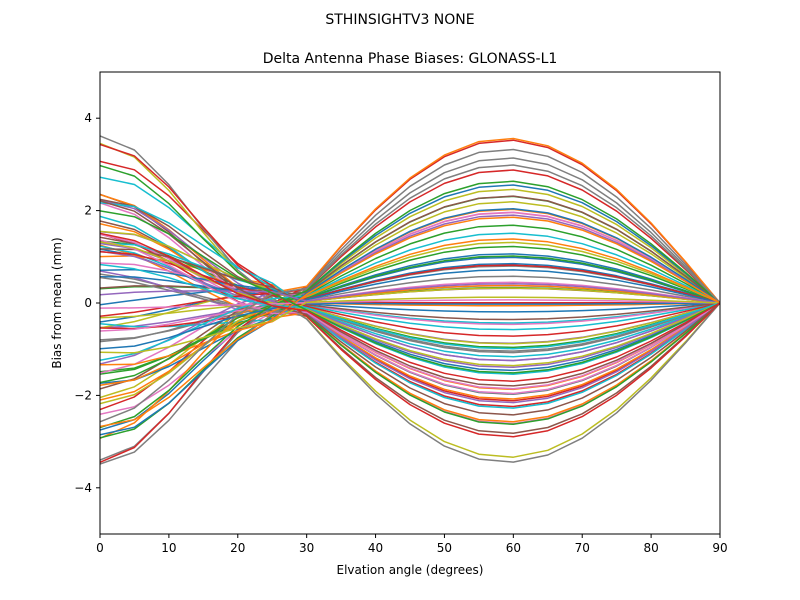  What do you see at coordinates (444, 548) in the screenshot?
I see `x-tick-label: 50` at bounding box center [444, 548].